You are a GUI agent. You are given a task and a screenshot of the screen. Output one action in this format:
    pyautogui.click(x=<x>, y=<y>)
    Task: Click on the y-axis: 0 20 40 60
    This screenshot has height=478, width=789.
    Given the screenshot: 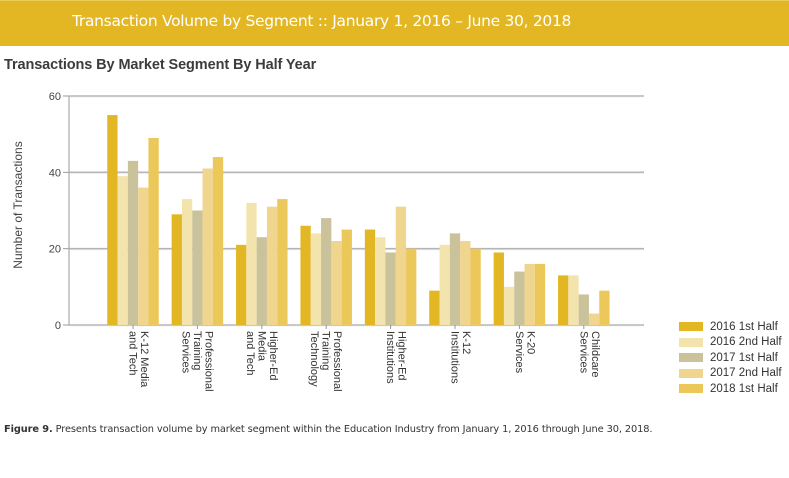 What is the action you would take?
    pyautogui.click(x=59, y=211)
    